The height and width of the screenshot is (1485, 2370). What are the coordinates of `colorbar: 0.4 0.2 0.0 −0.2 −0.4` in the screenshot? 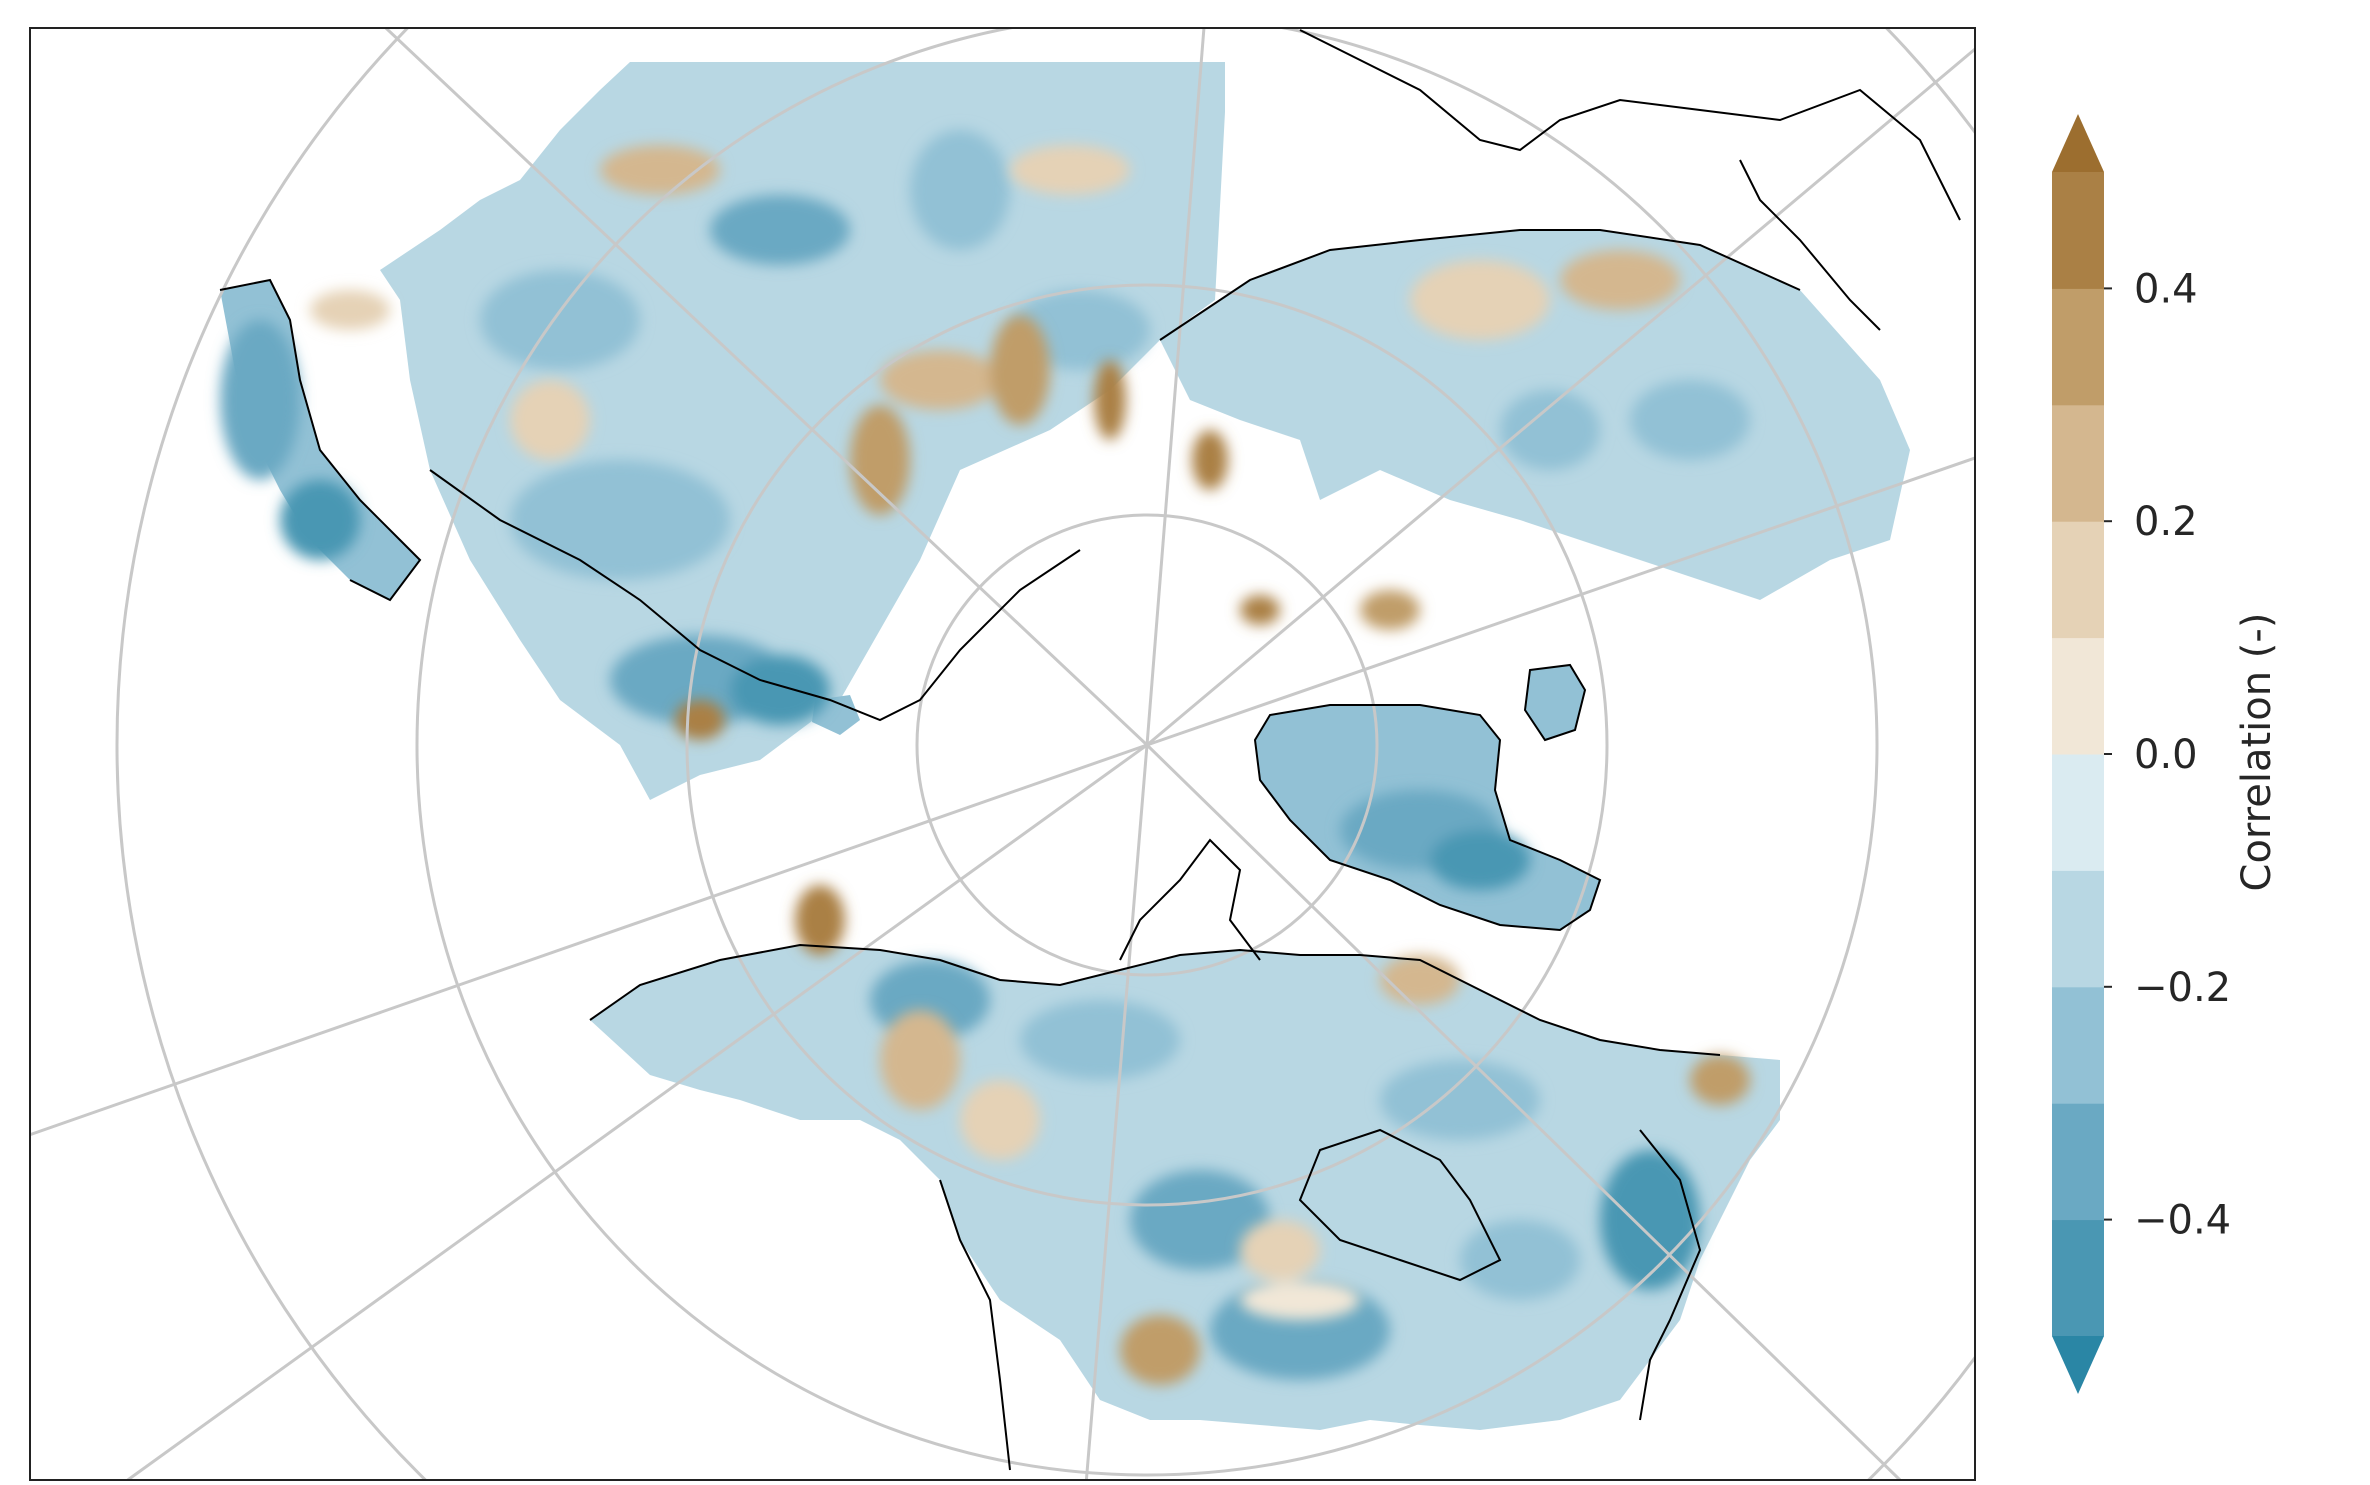 It's located at (2141, 754).